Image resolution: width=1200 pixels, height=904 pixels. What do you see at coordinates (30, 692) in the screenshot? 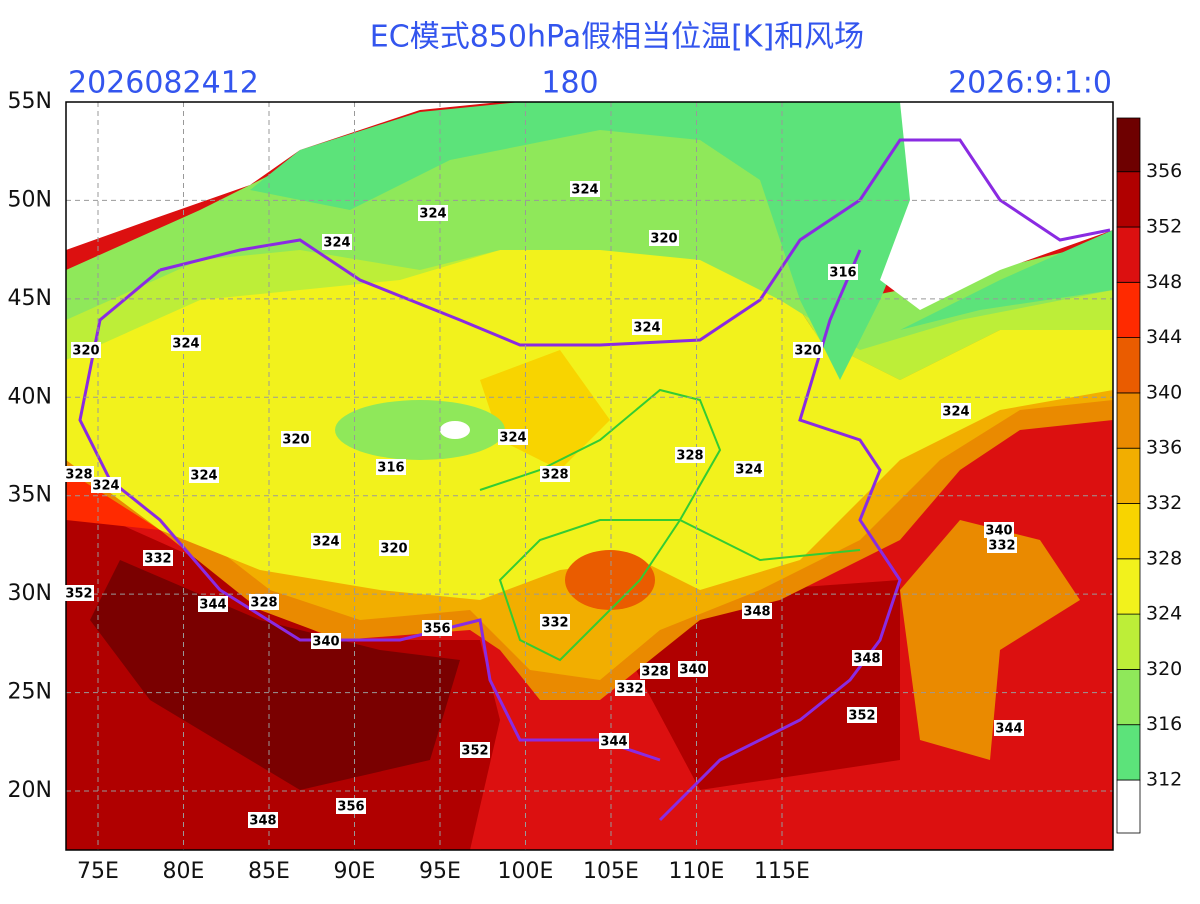
I see `lat-label: 25N` at bounding box center [30, 692].